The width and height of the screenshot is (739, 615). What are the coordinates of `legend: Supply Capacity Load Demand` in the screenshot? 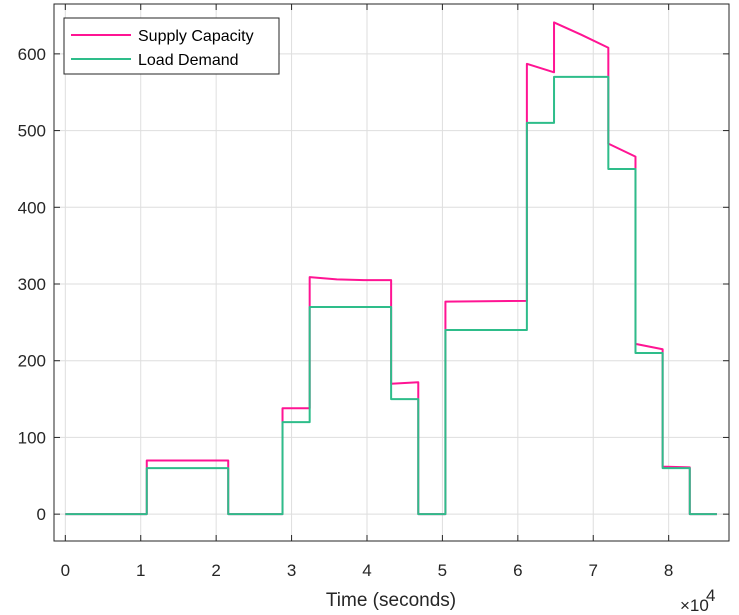 It's located at (171, 46).